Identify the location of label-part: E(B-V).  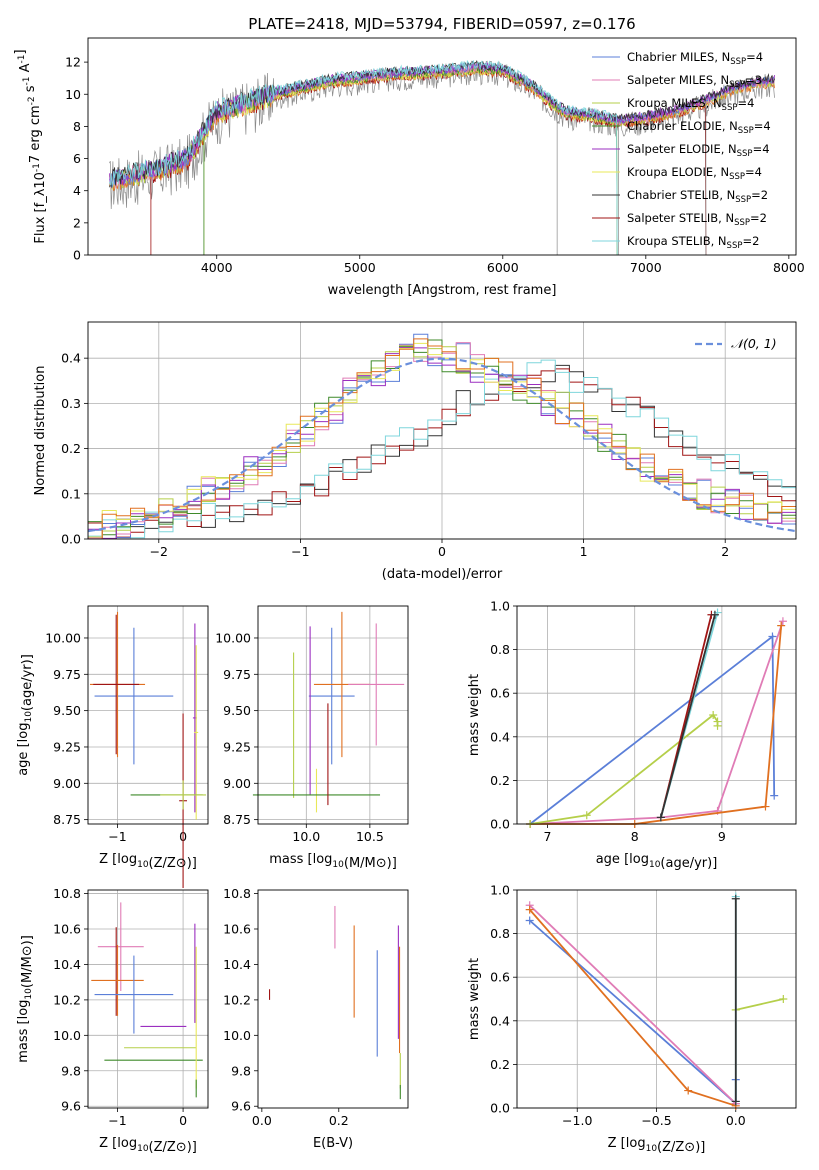
(333, 1143).